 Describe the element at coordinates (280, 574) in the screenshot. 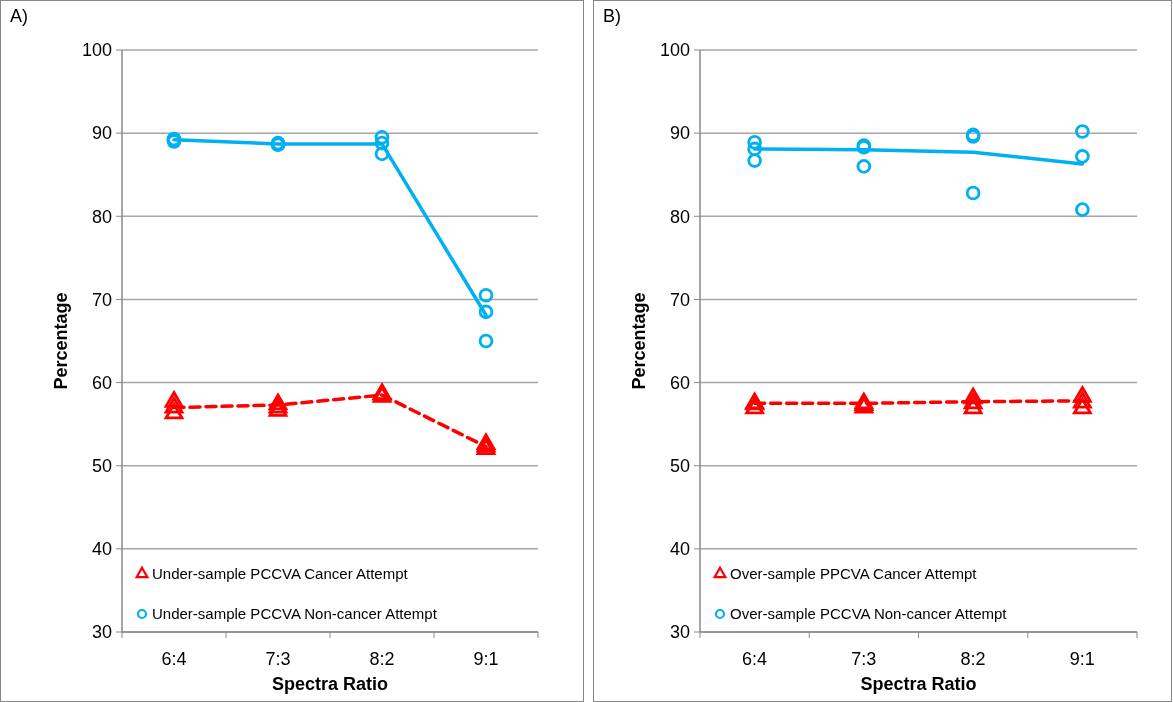

I see `legend-label: Under-sample PCCVA Cancer Attempt` at that location.